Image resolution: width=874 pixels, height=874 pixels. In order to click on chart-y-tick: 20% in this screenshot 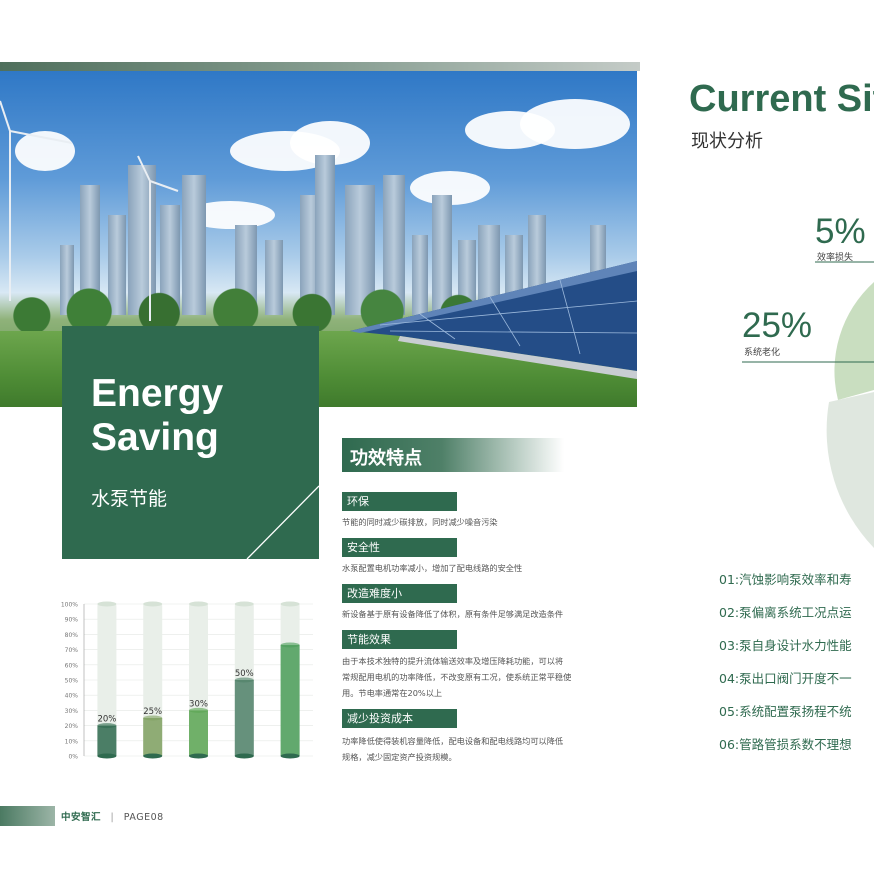, I will do `click(72, 726)`.